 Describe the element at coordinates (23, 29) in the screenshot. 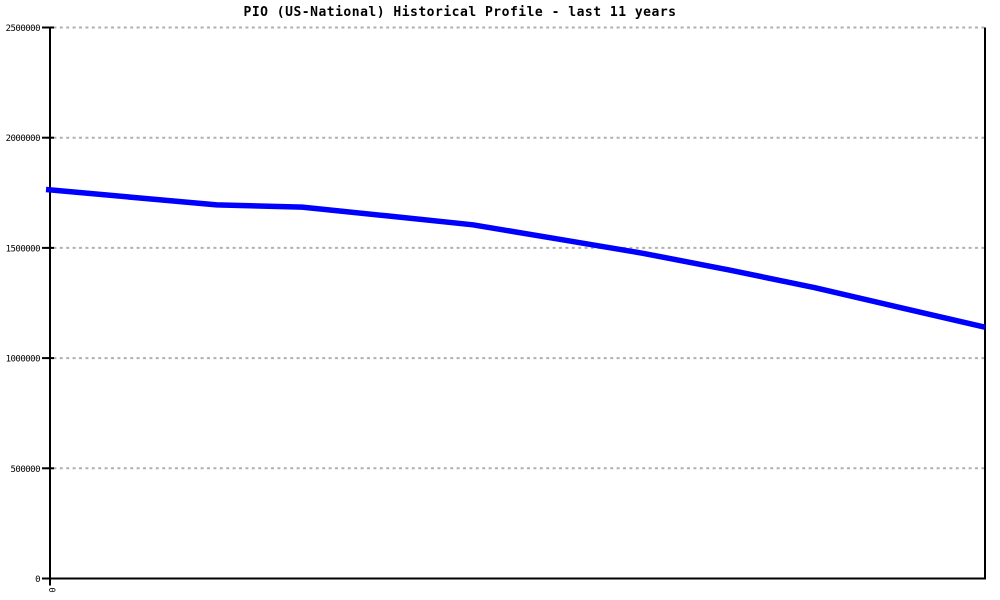

I see `y-tick-label: 2500000` at that location.